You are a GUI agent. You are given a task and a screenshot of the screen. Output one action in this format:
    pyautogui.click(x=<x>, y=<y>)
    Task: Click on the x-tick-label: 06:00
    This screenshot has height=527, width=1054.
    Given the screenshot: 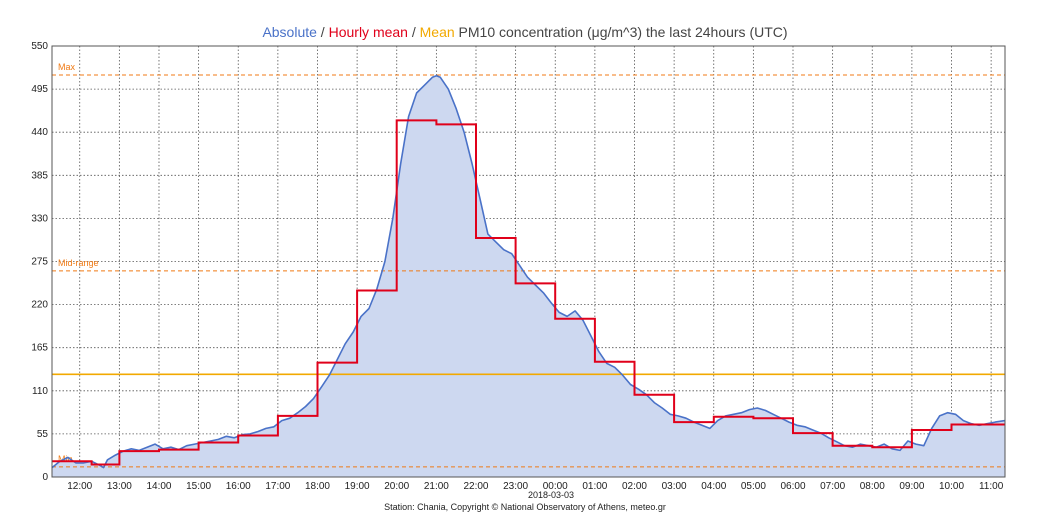 What is the action you would take?
    pyautogui.click(x=792, y=486)
    